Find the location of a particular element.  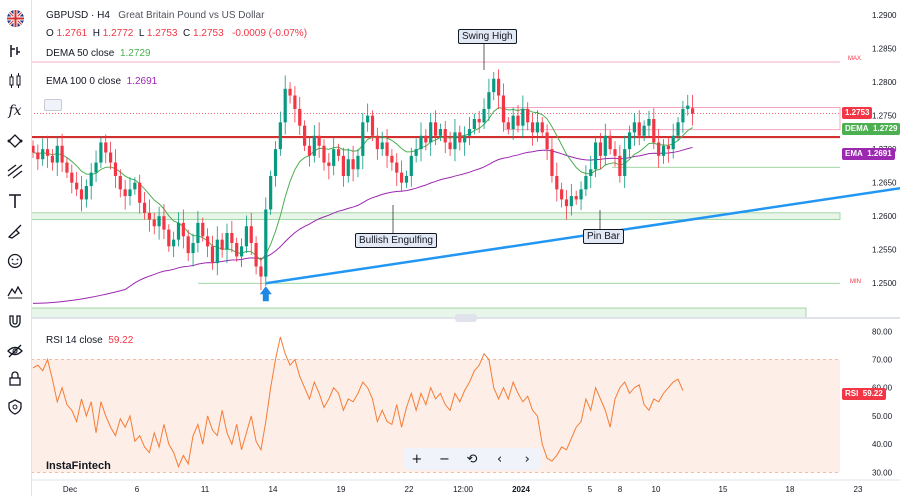

hide-drawings-icon is located at coordinates (15, 351).